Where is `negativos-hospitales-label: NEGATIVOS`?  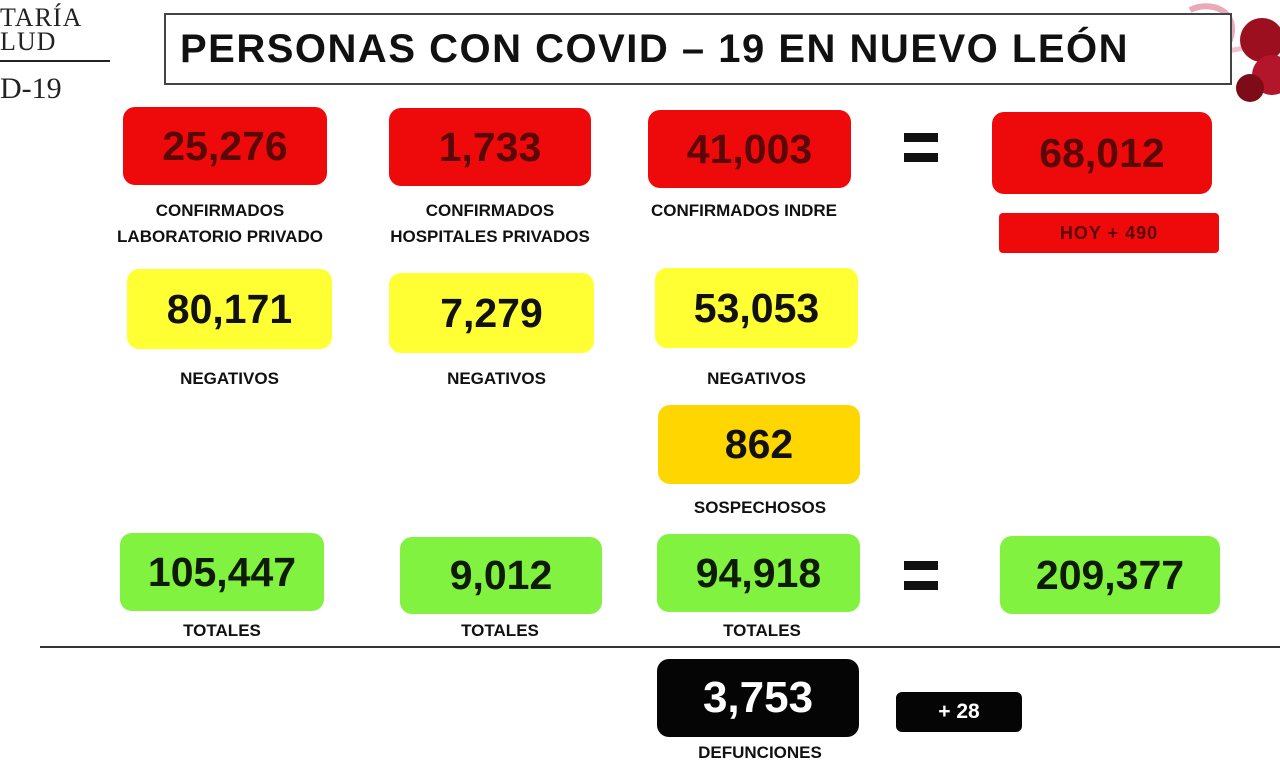 negativos-hospitales-label: NEGATIVOS is located at coordinates (496, 378).